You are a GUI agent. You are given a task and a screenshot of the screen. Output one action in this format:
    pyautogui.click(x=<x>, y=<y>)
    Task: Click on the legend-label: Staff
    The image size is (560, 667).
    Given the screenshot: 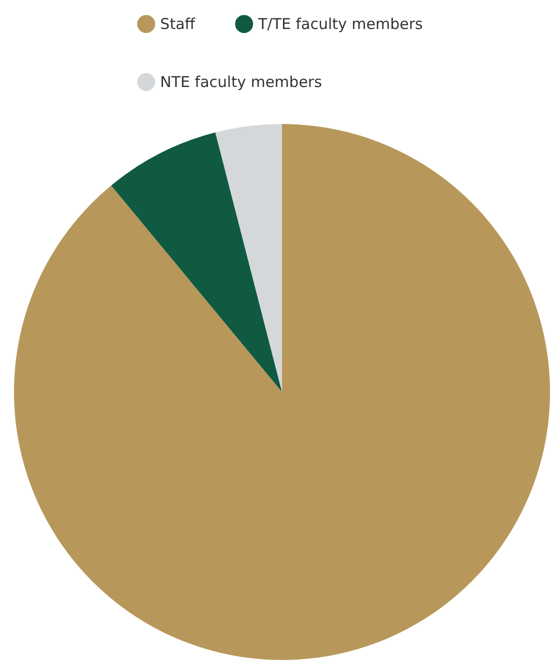 What is the action you would take?
    pyautogui.click(x=178, y=24)
    